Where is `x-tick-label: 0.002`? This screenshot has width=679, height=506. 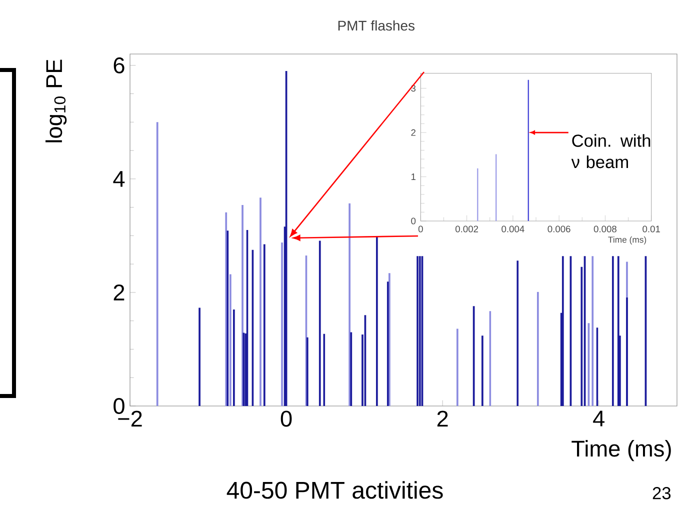 x-tick-label: 0.002 is located at coordinates (466, 229).